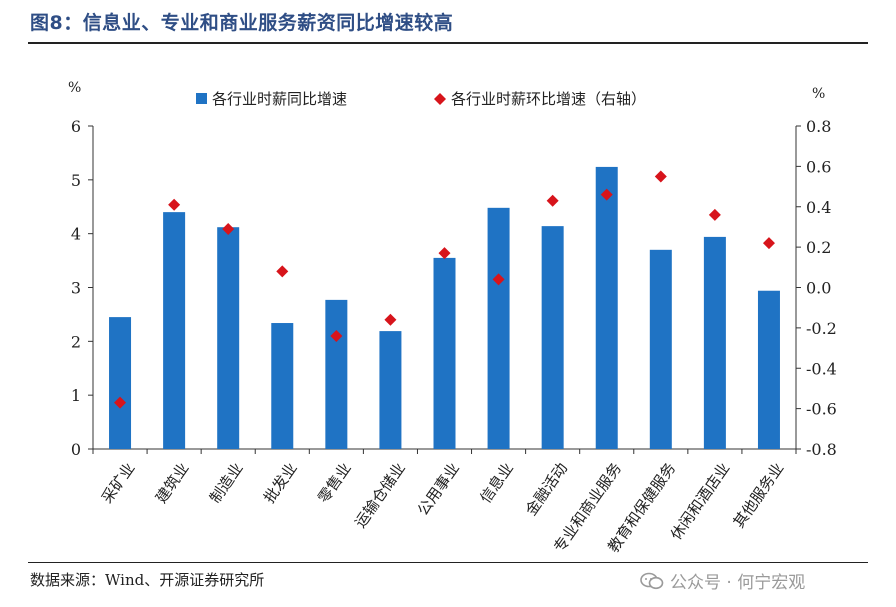 The height and width of the screenshot is (607, 896). I want to click on y2-tick-label: 0.2, so click(818, 247).